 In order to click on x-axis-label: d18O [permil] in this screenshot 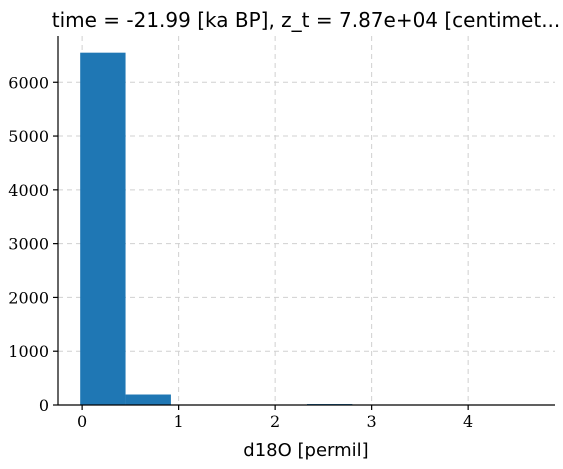, I will do `click(305, 450)`.